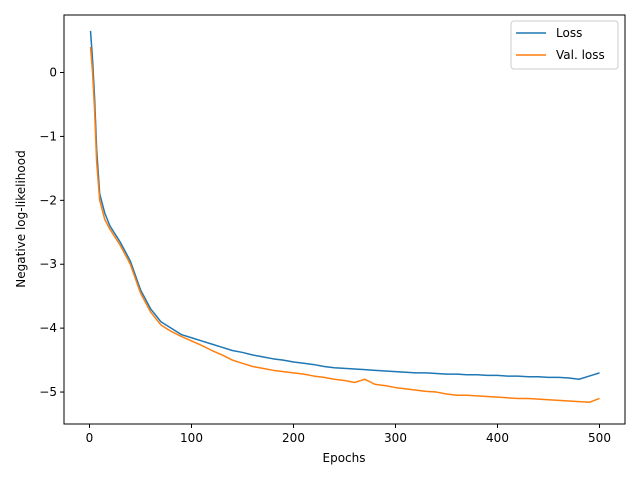 This screenshot has width=640, height=480. What do you see at coordinates (564, 45) in the screenshot?
I see `legend: Loss Val. loss` at bounding box center [564, 45].